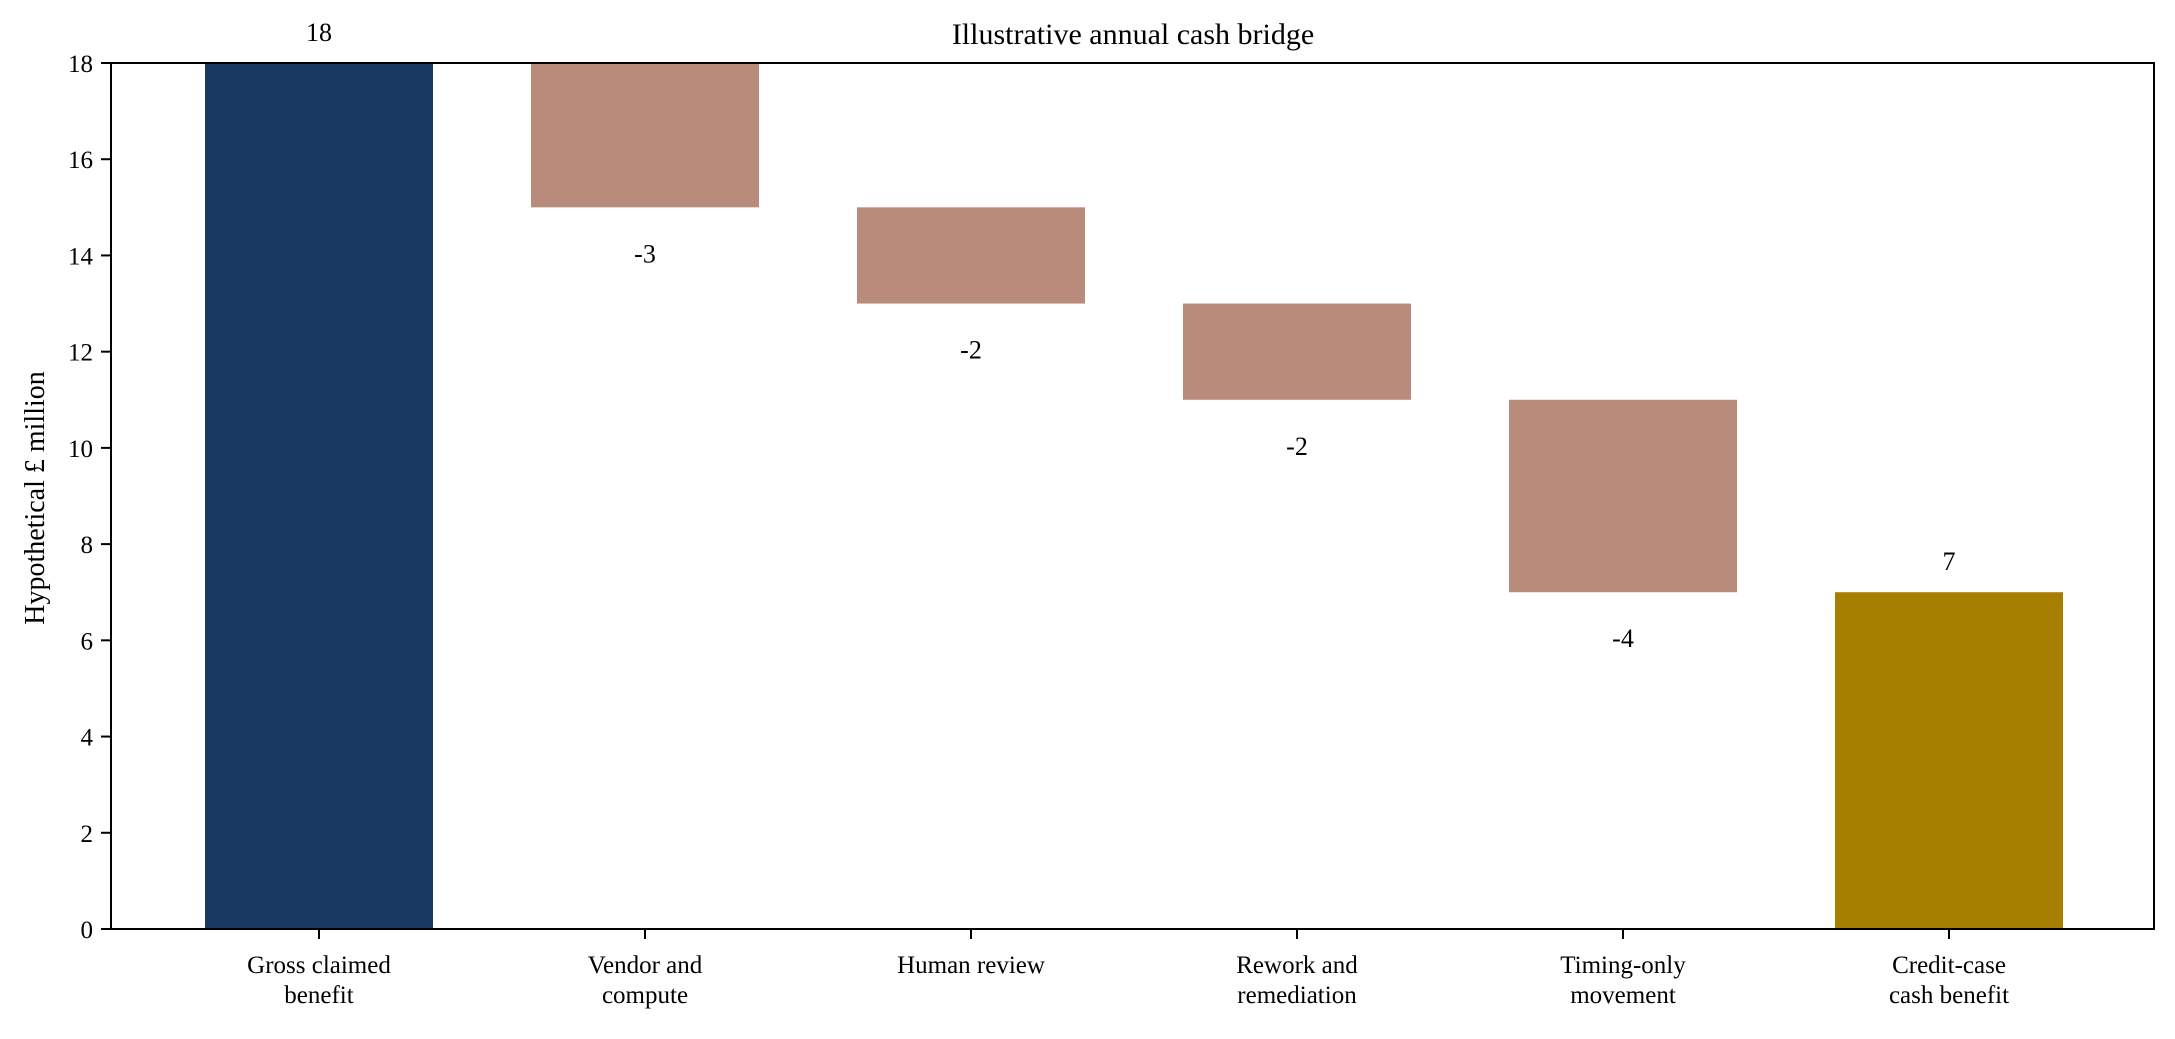  Describe the element at coordinates (319, 980) in the screenshot. I see `x-tick-label: Gross claimed benefit` at that location.